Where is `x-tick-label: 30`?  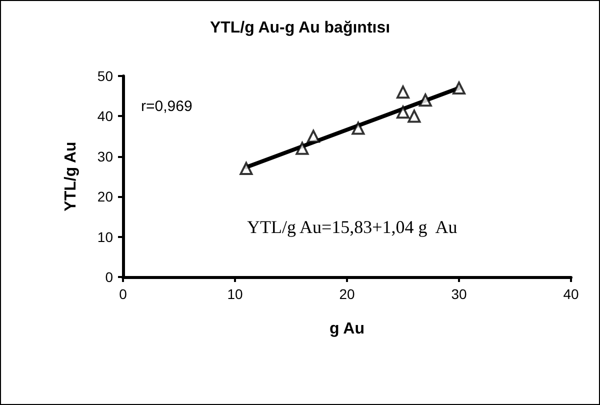
x-tick-label: 30 is located at coordinates (459, 294).